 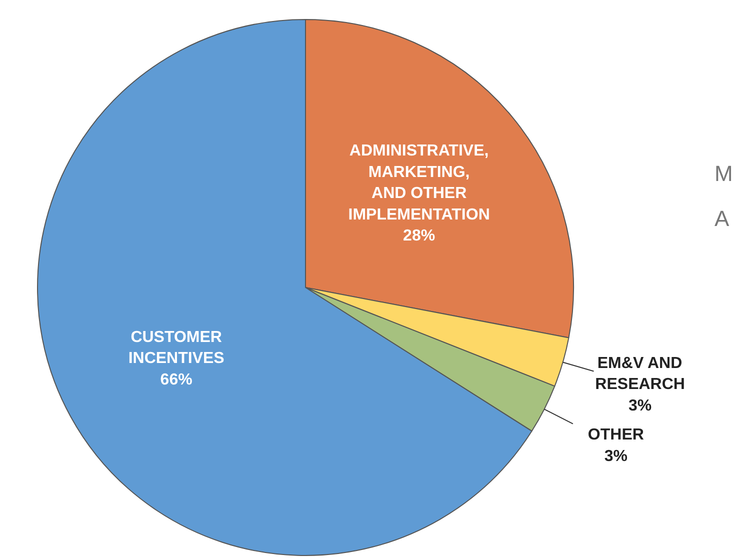 What do you see at coordinates (419, 236) in the screenshot?
I see `data-label: 28%` at bounding box center [419, 236].